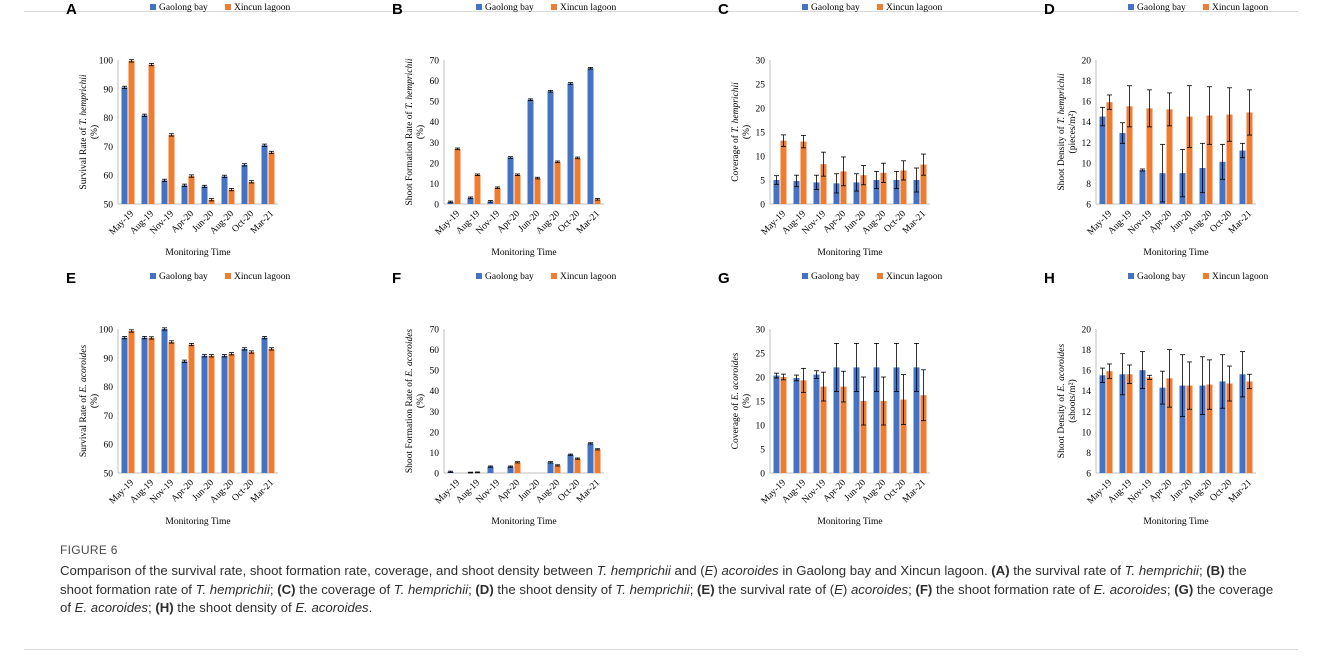  What do you see at coordinates (761, 134) in the screenshot?
I see `y-tick-label: 15` at bounding box center [761, 134].